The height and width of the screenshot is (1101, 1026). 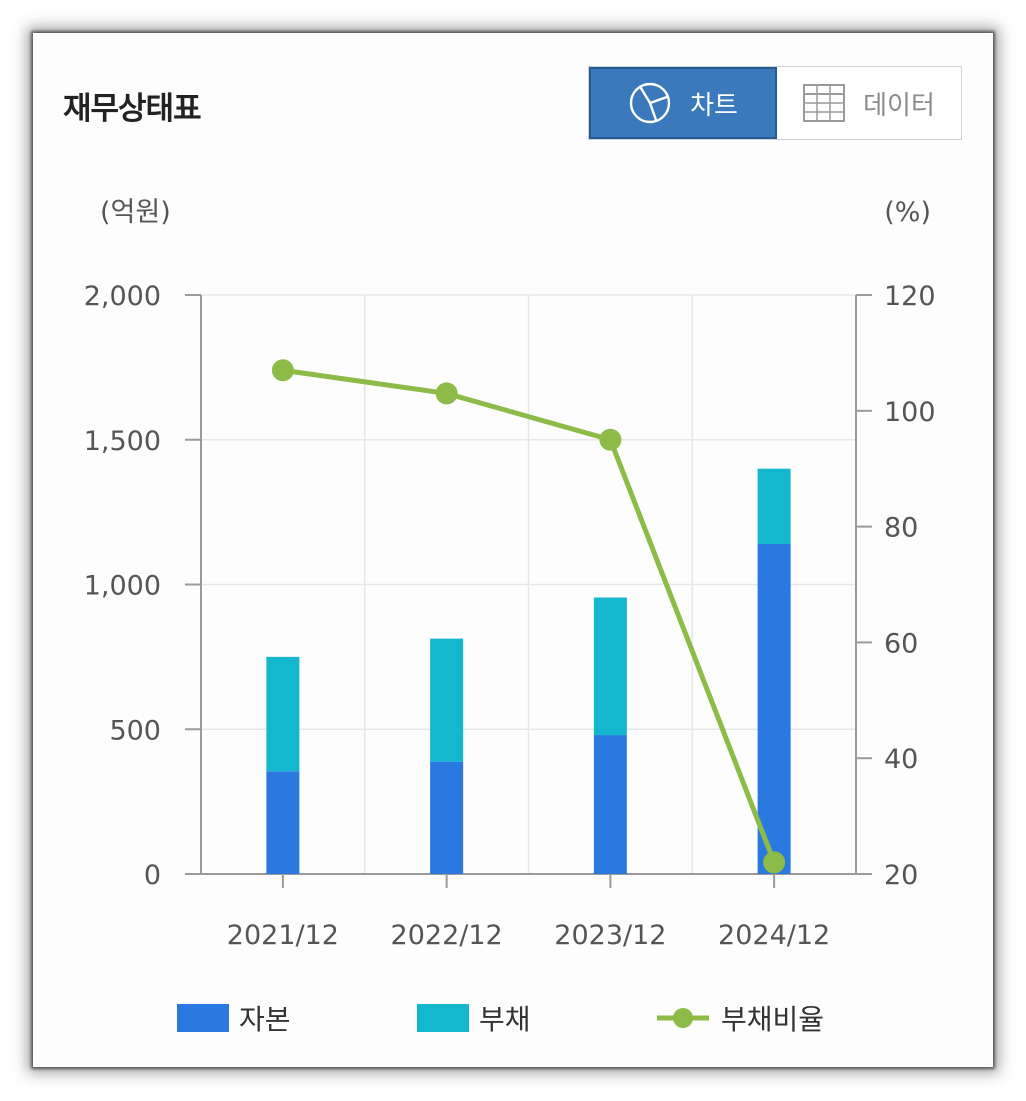 What do you see at coordinates (122, 586) in the screenshot?
I see `left-axis-tick-label: 1,000` at bounding box center [122, 586].